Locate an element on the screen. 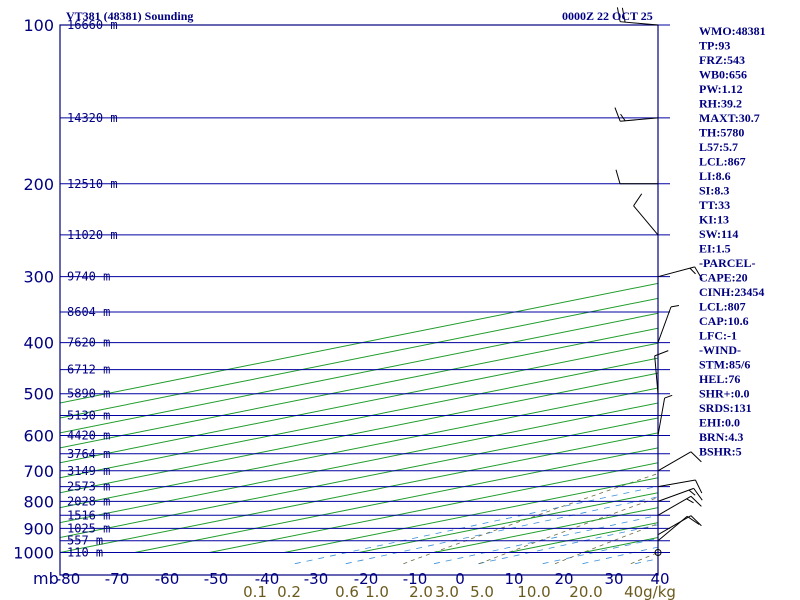 This screenshot has height=600, width=800. height-label: 6712 m is located at coordinates (88, 370).